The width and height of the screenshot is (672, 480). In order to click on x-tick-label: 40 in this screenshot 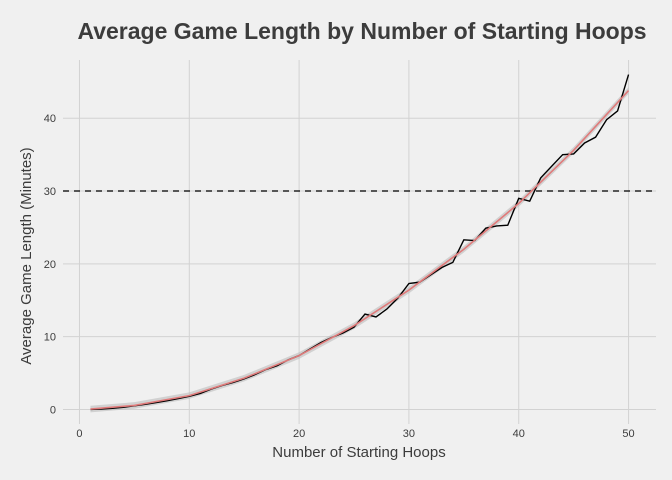, I will do `click(519, 434)`.